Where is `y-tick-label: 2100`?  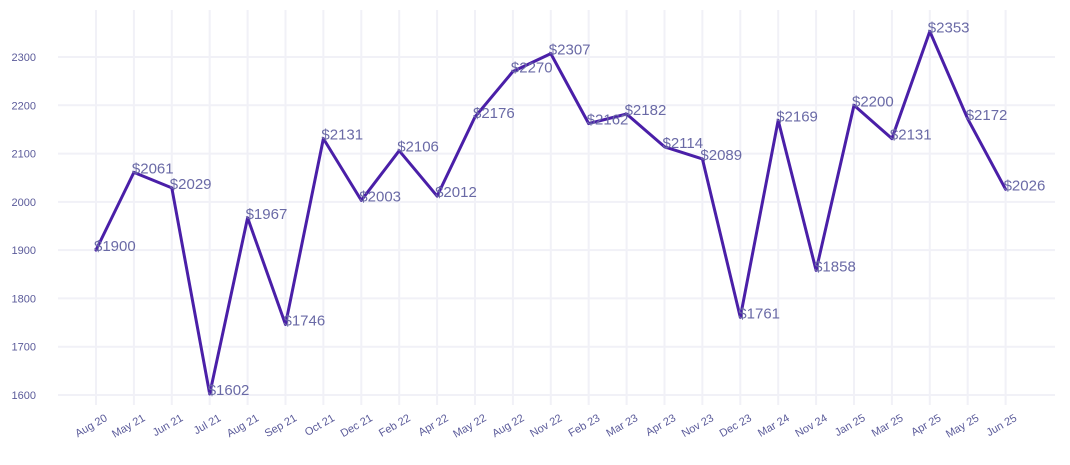 y-tick-label: 2100 is located at coordinates (24, 155).